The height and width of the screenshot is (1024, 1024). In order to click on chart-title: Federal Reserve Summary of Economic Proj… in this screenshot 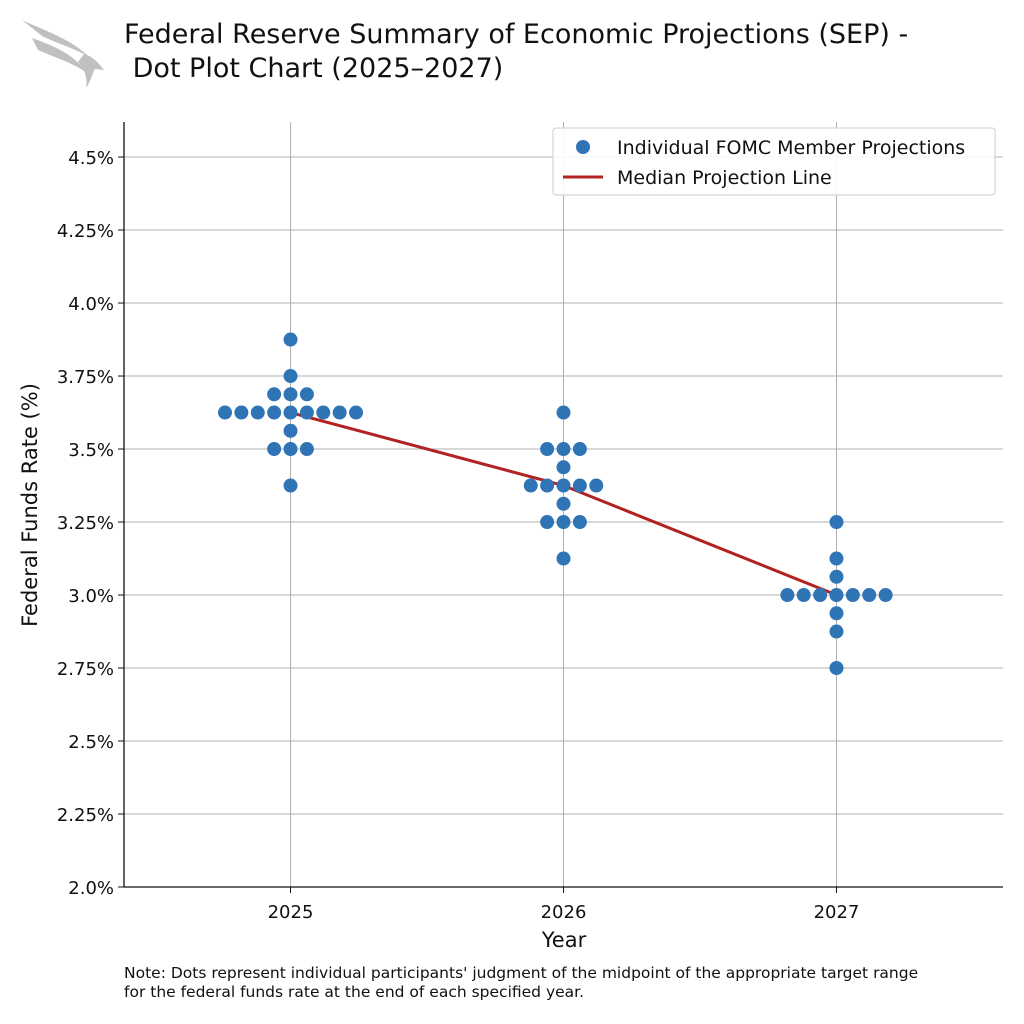, I will do `click(516, 52)`.